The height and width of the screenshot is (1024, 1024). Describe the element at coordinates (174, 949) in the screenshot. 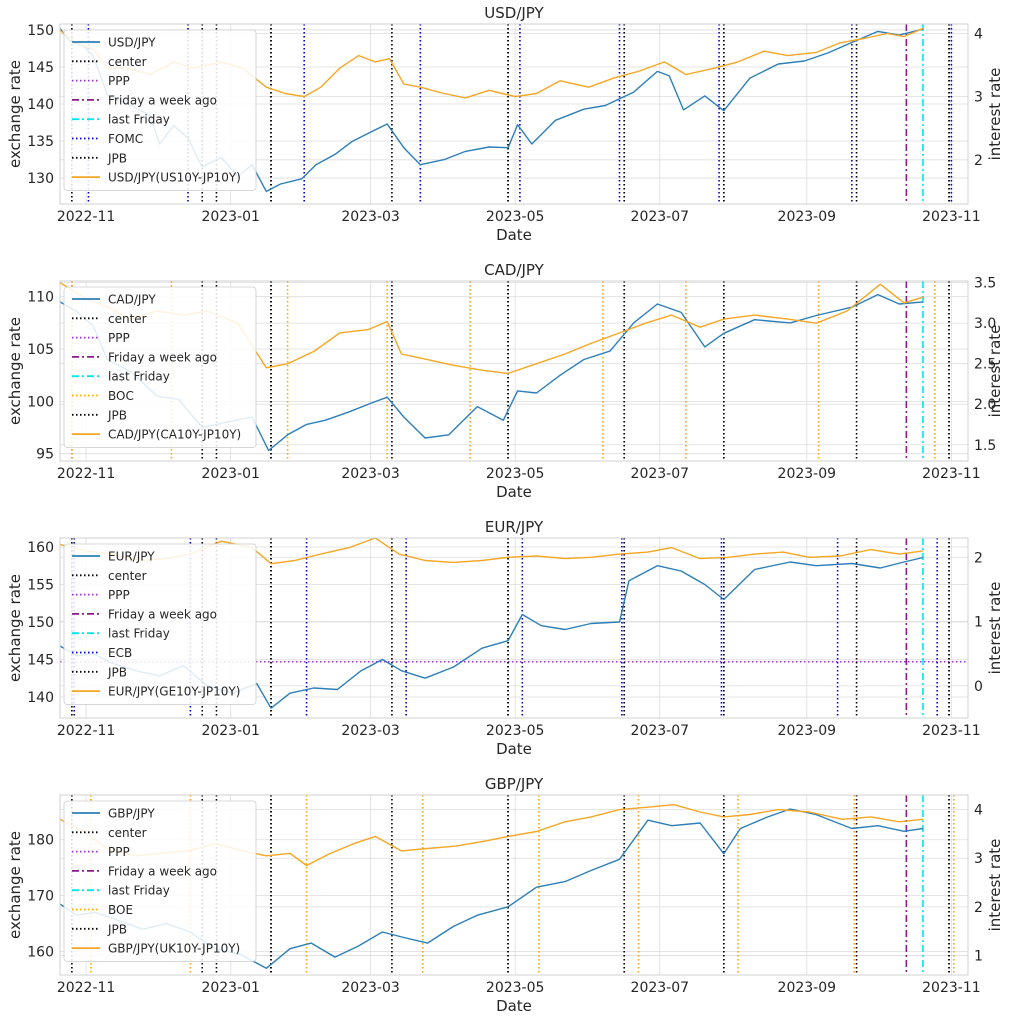

I see `legend-label: GBP/JPY(UK10Y-JP10Y)` at that location.